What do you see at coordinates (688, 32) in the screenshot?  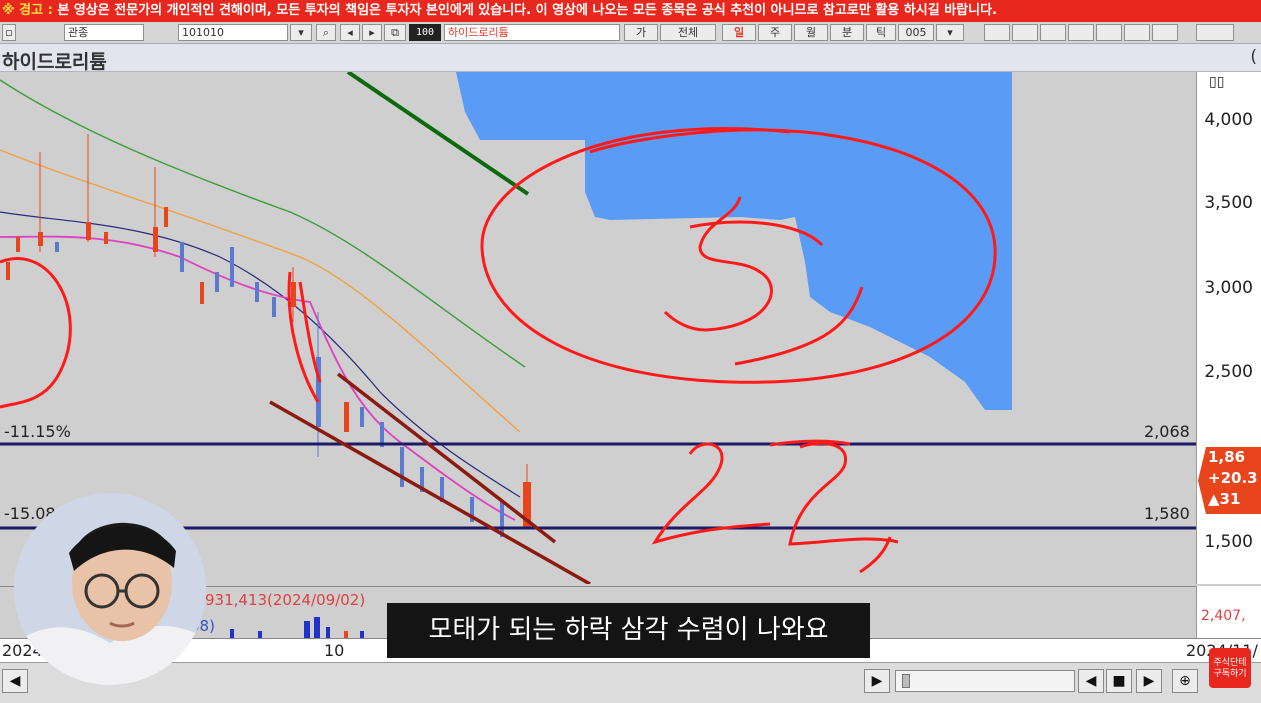 I see `all-button: 전체` at bounding box center [688, 32].